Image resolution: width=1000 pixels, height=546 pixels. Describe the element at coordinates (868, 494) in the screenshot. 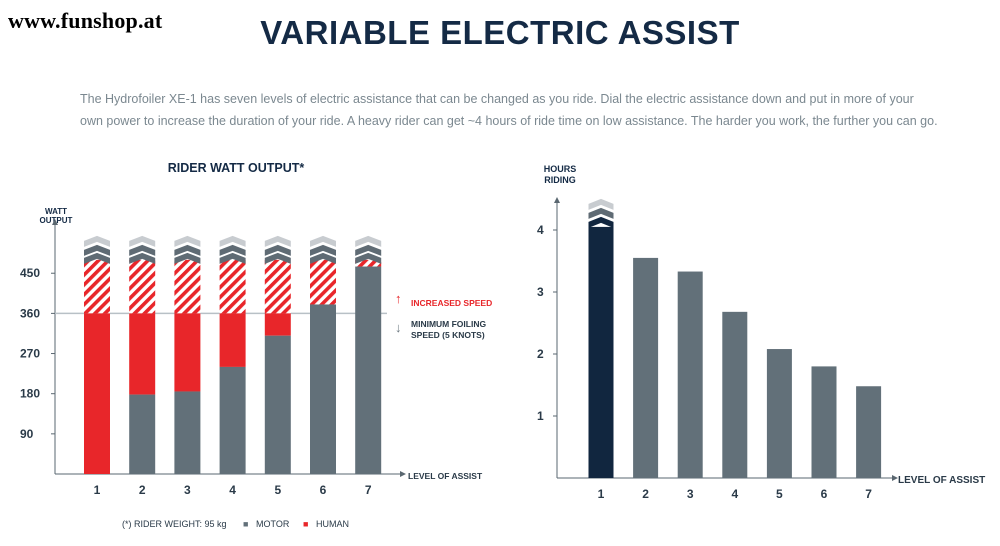

I see `hours-x-tick-label: 7` at that location.